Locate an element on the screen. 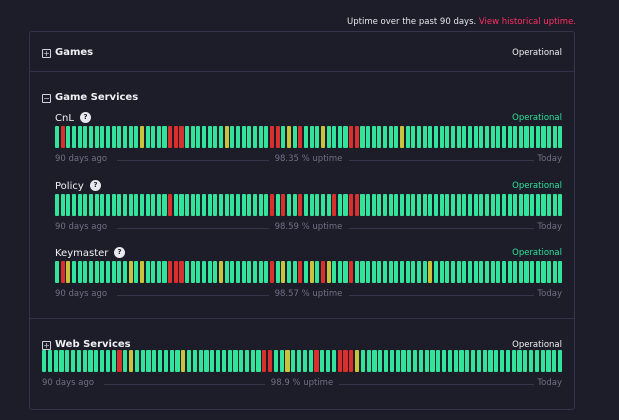  historical-link: View historical uptime. is located at coordinates (527, 22).